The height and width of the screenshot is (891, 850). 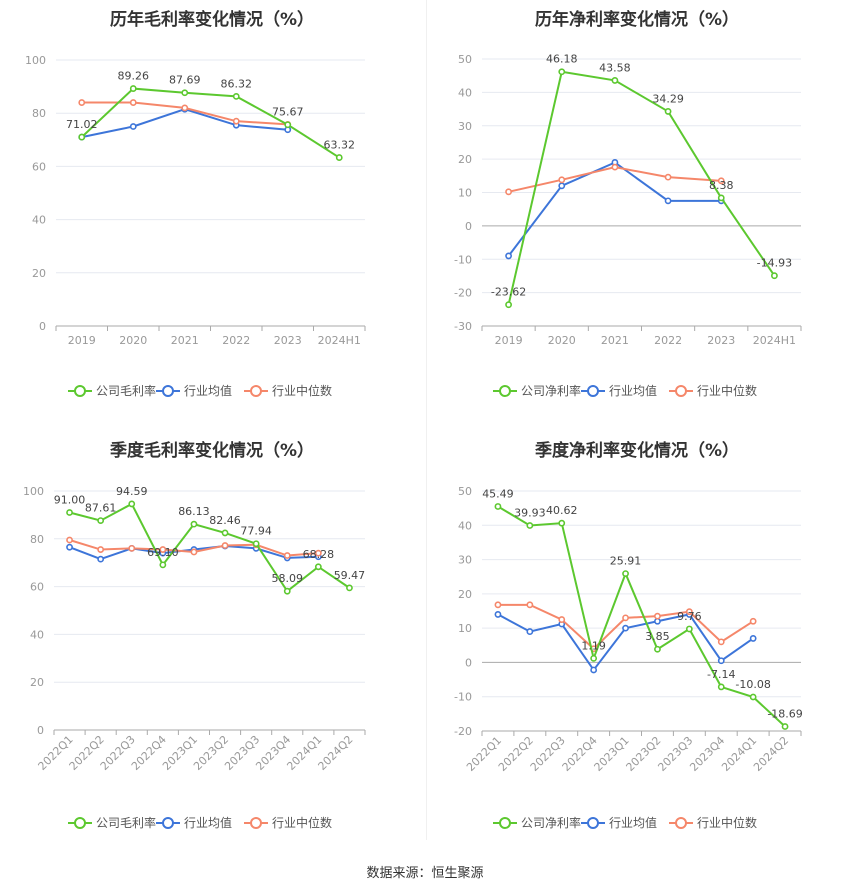 What do you see at coordinates (721, 674) in the screenshot?
I see `data-label: -7.14` at bounding box center [721, 674].